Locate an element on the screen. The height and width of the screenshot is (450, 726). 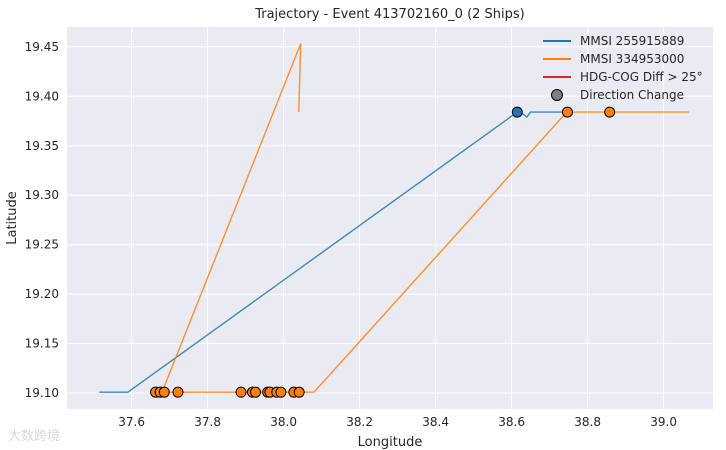
y-tick-label: 19.25 is located at coordinates (42, 245).